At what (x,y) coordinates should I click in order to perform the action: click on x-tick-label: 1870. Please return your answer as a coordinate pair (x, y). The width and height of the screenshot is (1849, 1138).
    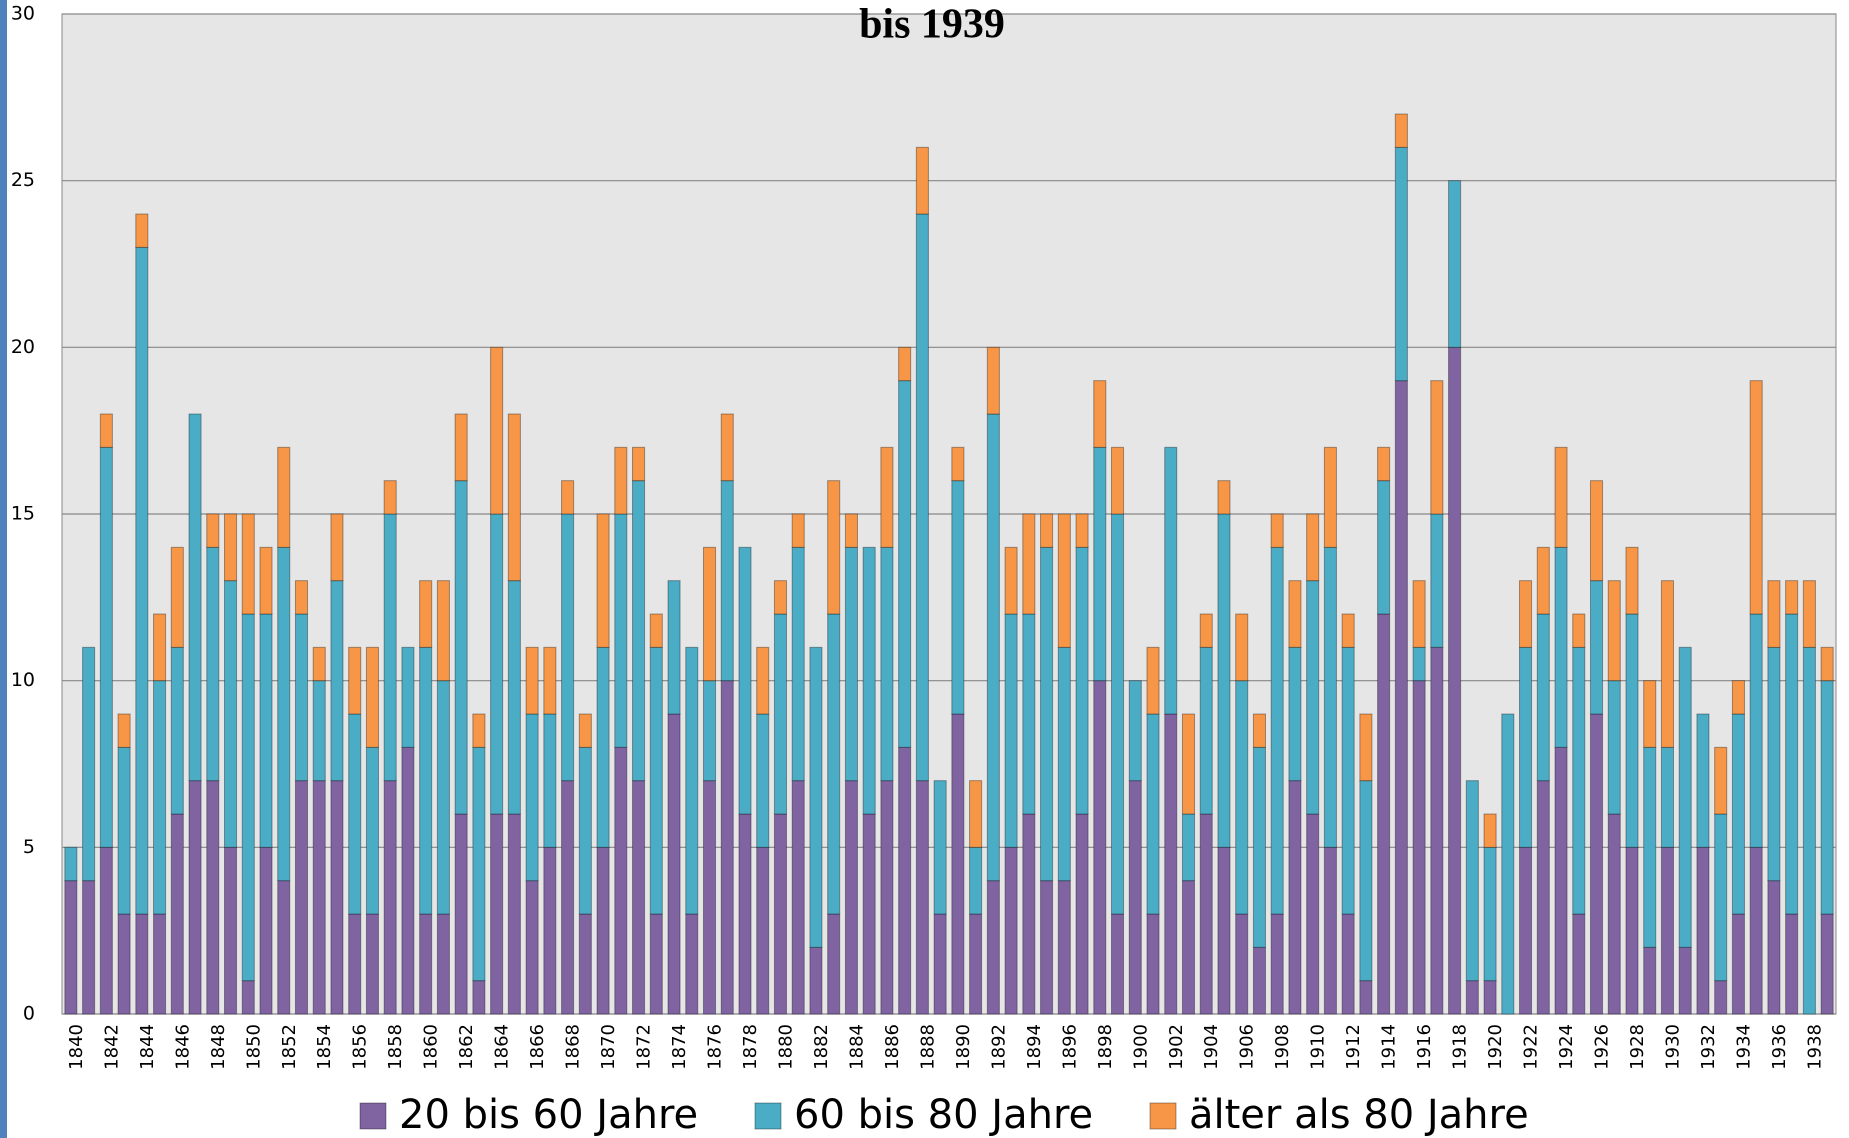
    Looking at the image, I should click on (608, 1047).